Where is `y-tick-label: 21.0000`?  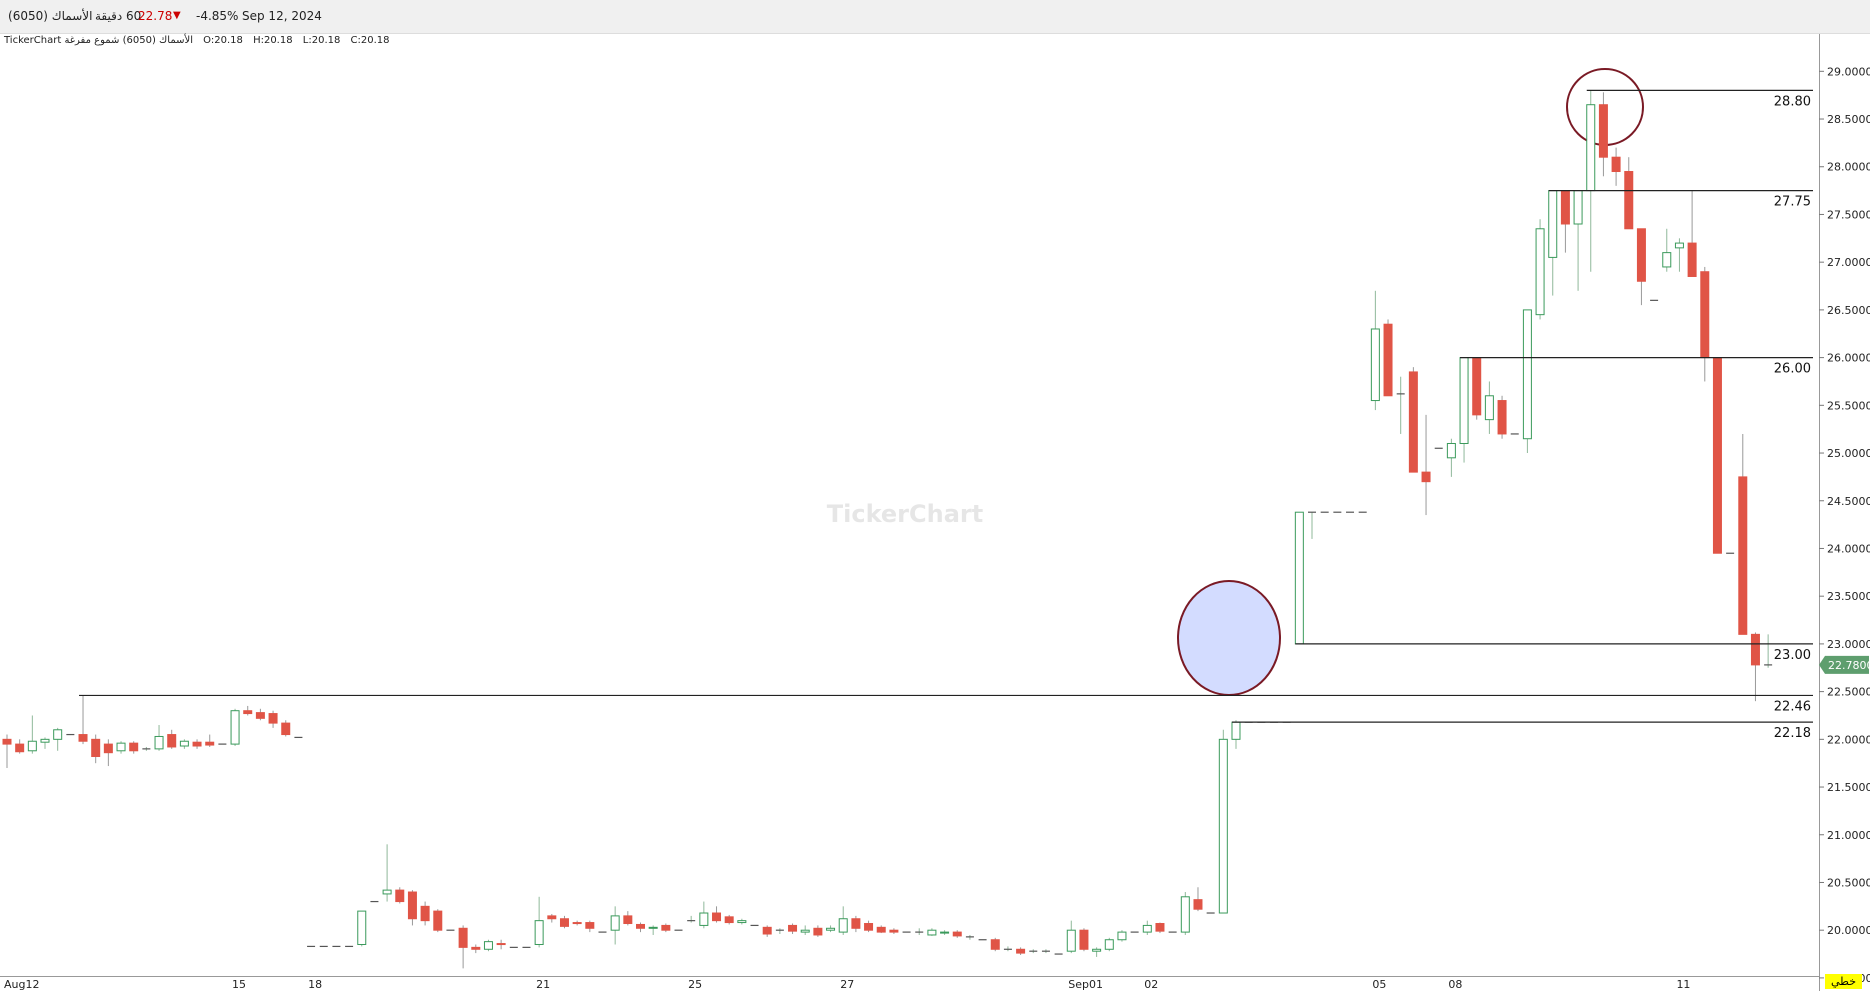
y-tick-label: 21.0000 is located at coordinates (1848, 835).